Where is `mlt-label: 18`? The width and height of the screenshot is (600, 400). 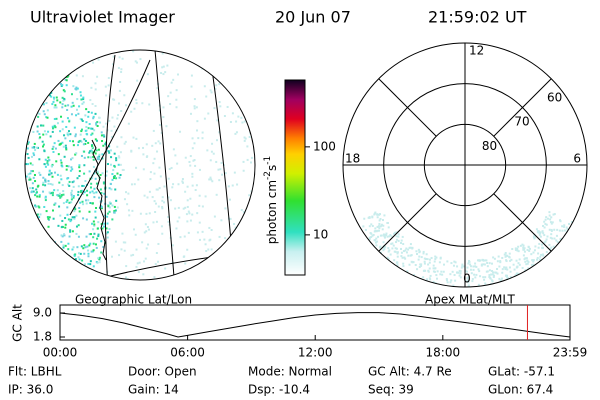 mlt-label: 18 is located at coordinates (352, 159).